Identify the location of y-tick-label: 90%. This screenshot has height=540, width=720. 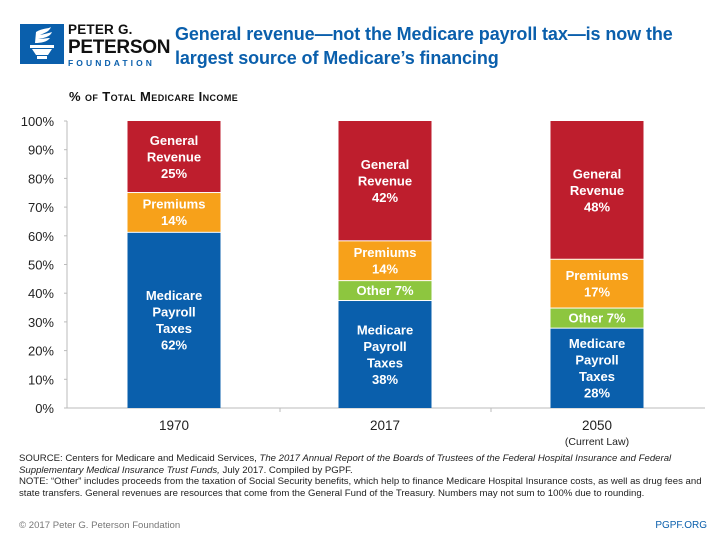
(41, 150).